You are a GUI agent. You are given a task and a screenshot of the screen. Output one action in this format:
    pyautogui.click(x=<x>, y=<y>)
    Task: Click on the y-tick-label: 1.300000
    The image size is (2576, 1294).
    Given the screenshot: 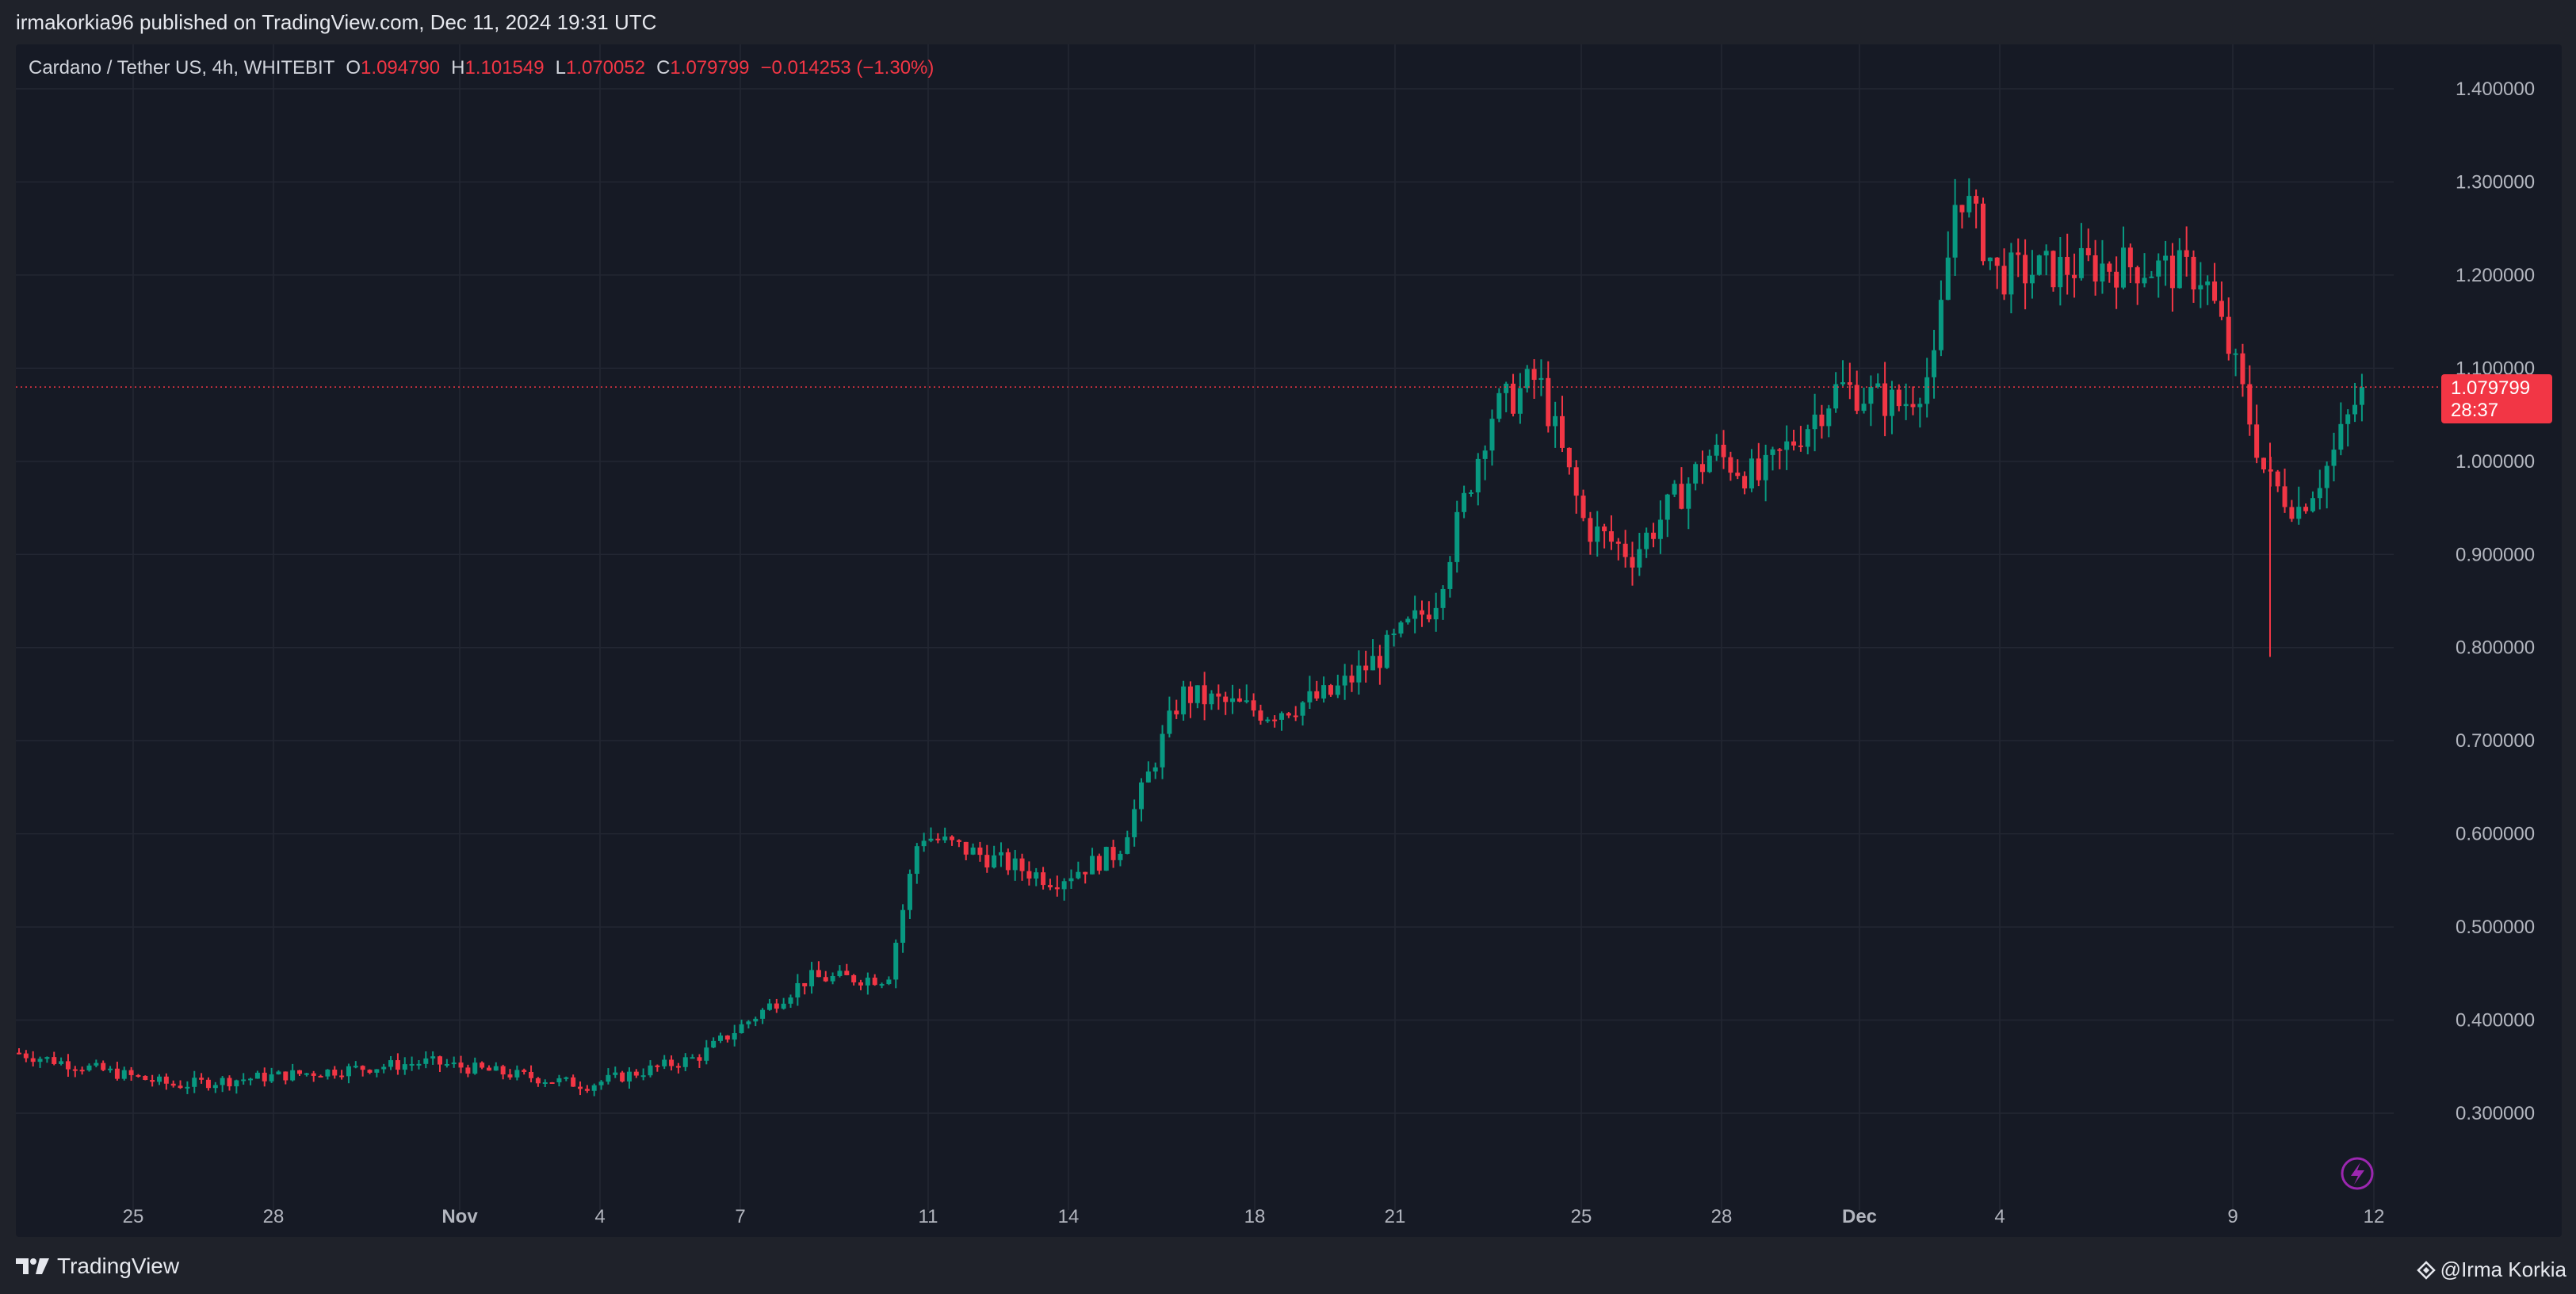 What is the action you would take?
    pyautogui.click(x=2495, y=182)
    